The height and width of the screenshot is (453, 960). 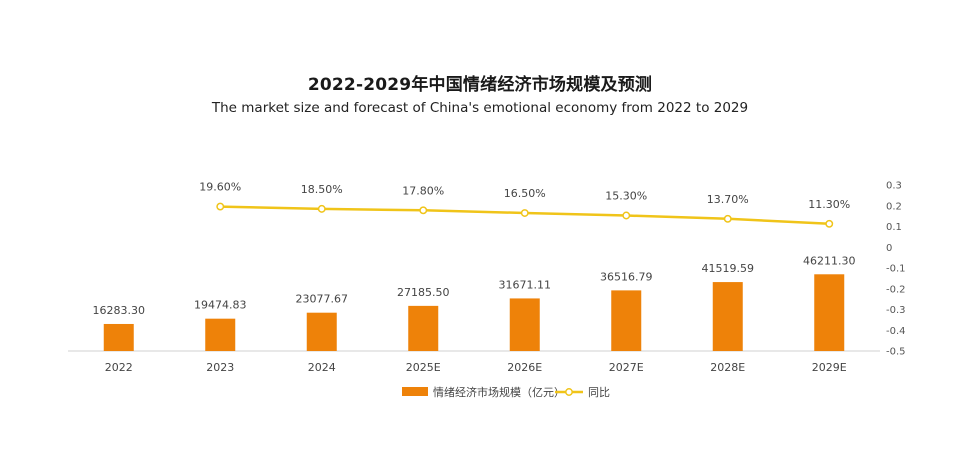 What do you see at coordinates (894, 206) in the screenshot?
I see `y-right-tick-label: 0.2` at bounding box center [894, 206].